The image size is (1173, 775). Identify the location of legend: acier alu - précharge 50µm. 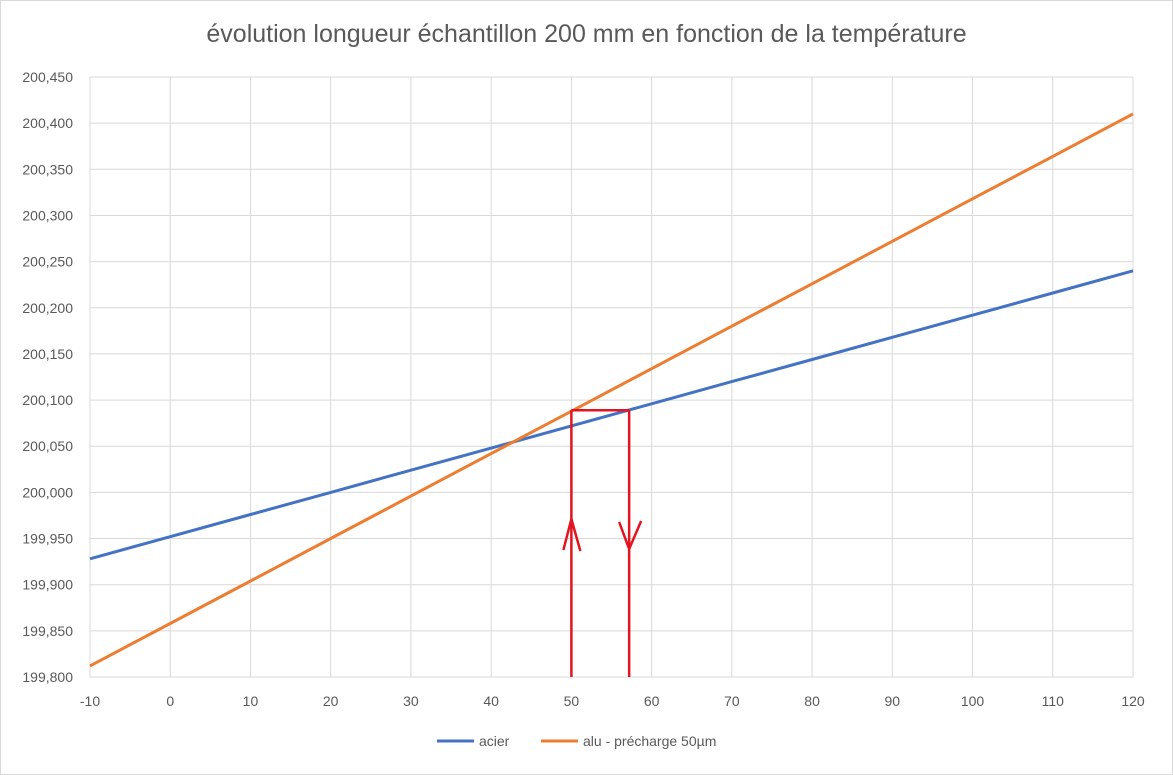
(576, 741).